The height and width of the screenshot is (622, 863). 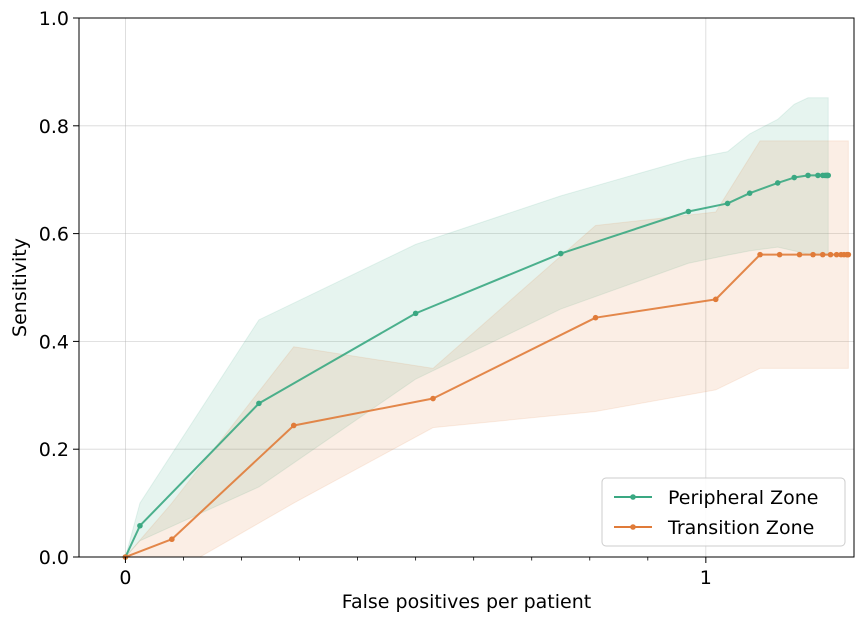 I want to click on y-tick-label: 0.2, so click(x=54, y=450).